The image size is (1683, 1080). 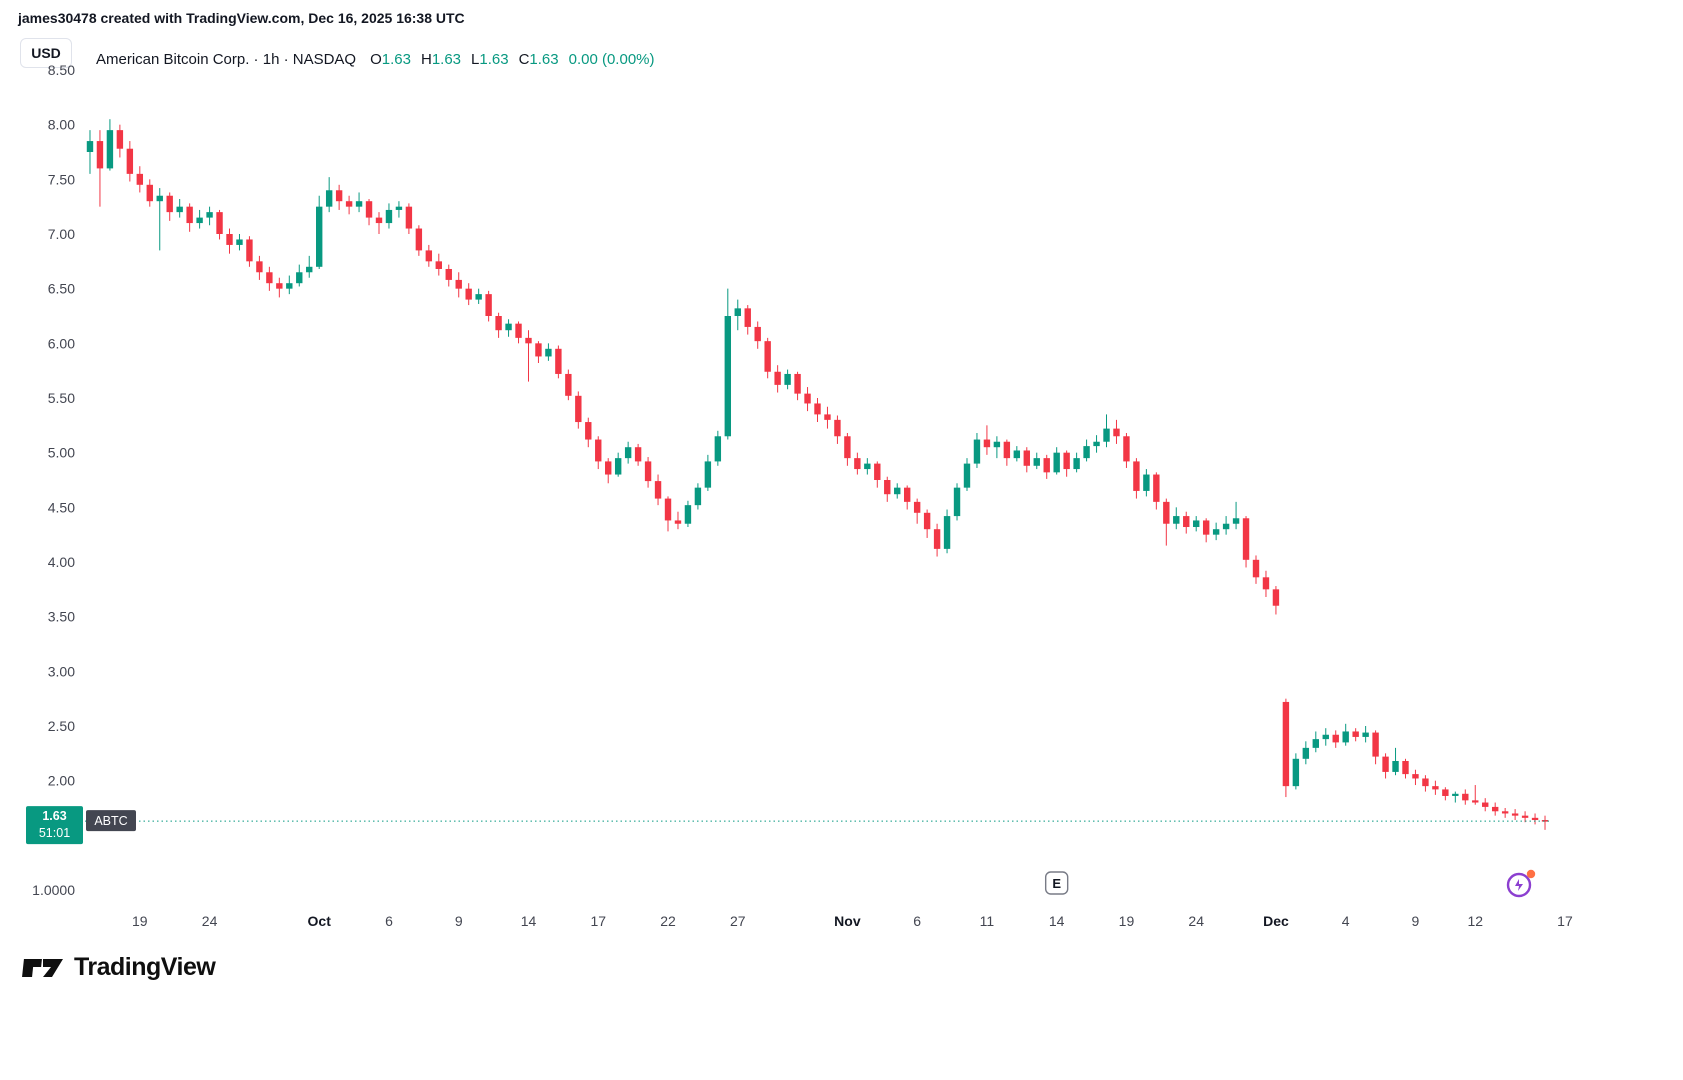 What do you see at coordinates (446, 59) in the screenshot?
I see `high-value: 1.63` at bounding box center [446, 59].